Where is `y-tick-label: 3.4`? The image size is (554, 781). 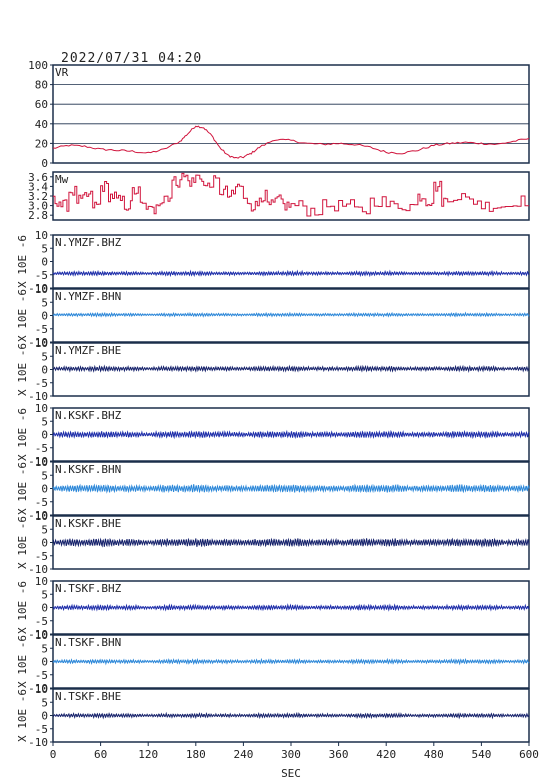 y-tick-label: 3.4 is located at coordinates (38, 186).